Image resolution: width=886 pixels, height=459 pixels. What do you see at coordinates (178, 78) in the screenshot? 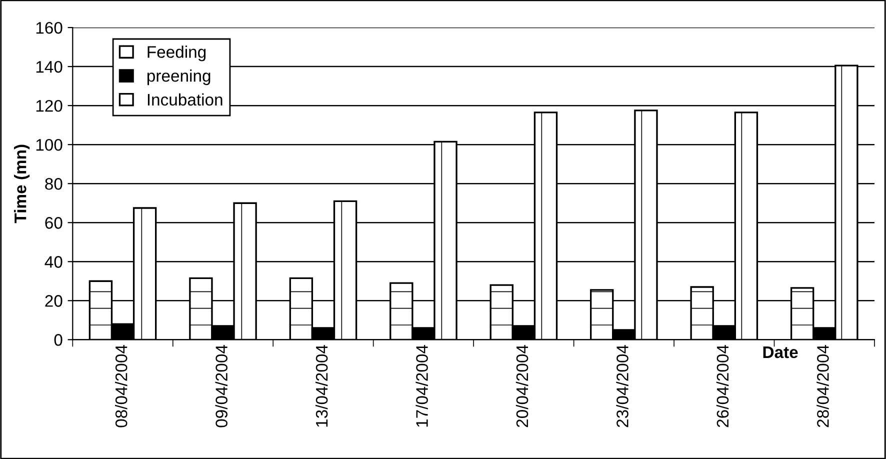
I see `legend-label: preening` at bounding box center [178, 78].